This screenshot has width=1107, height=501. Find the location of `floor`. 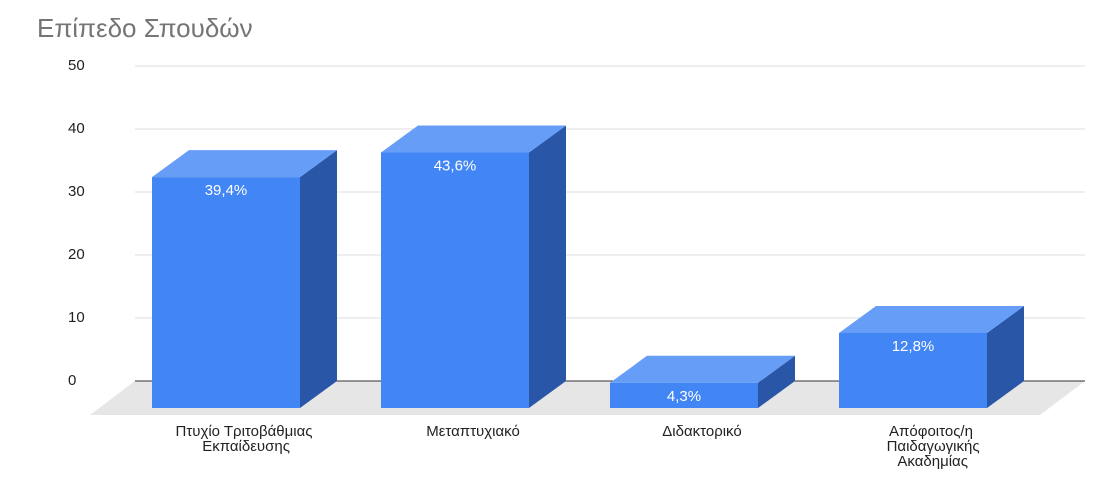

floor is located at coordinates (587, 398).